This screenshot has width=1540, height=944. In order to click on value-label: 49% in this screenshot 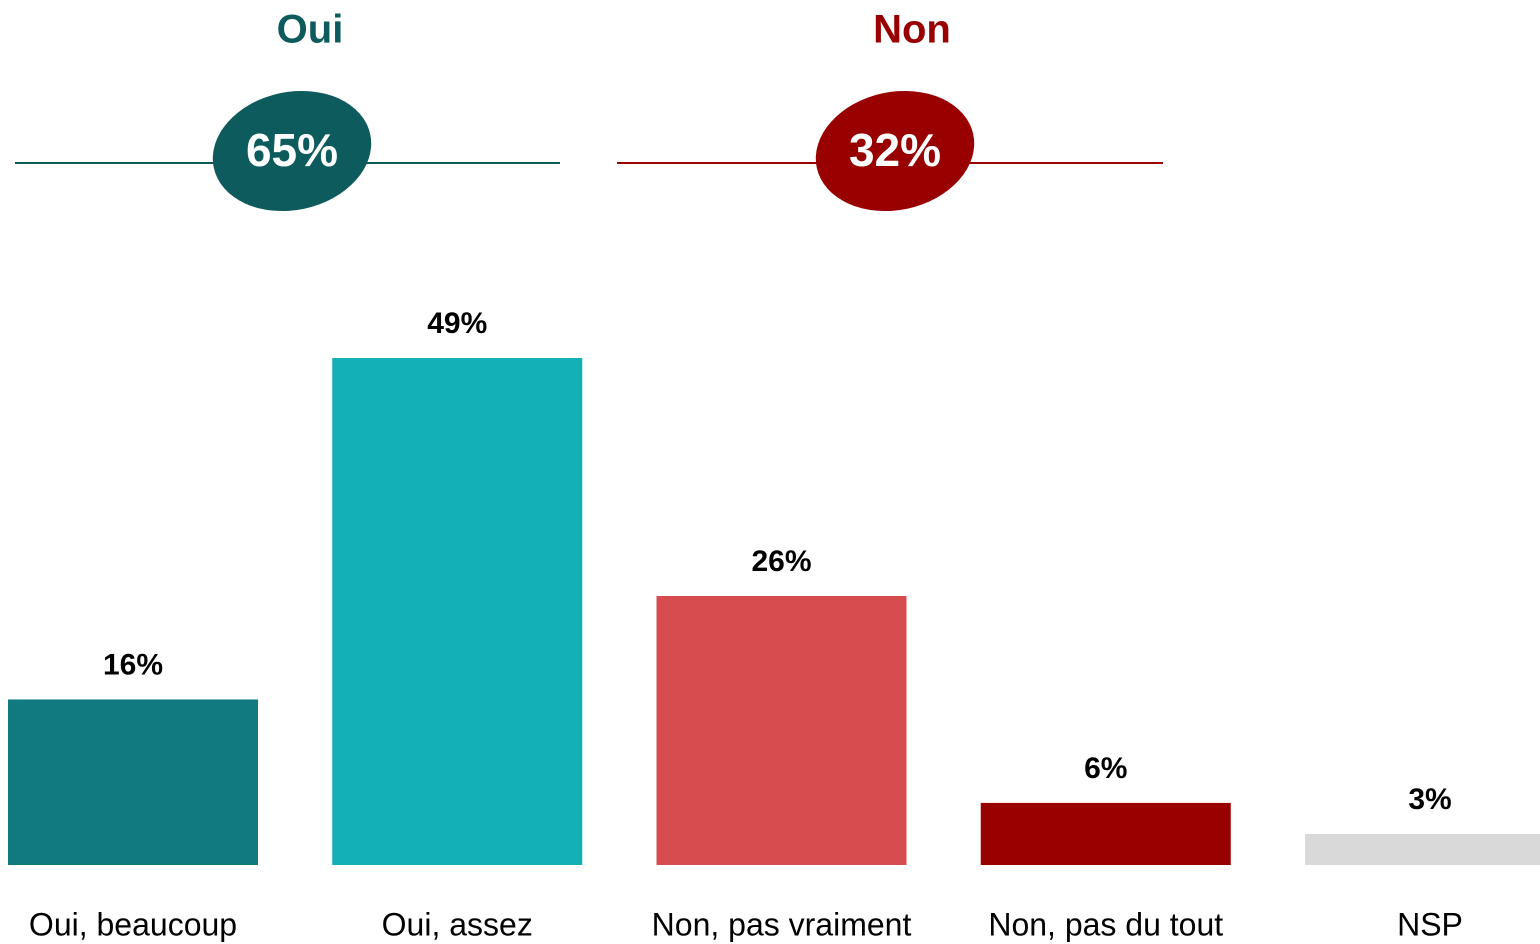, I will do `click(457, 323)`.